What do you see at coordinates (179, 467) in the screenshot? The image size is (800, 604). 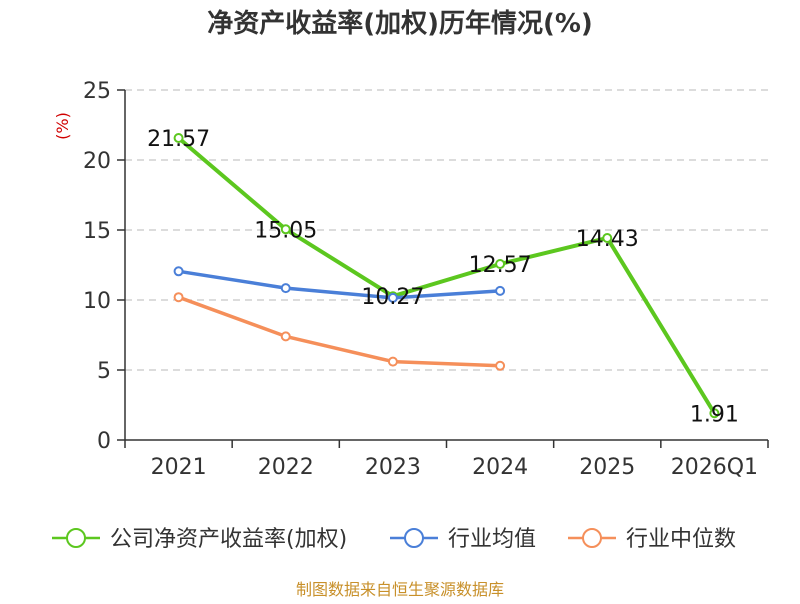 I see `x-tick-label-2021: 2021` at bounding box center [179, 467].